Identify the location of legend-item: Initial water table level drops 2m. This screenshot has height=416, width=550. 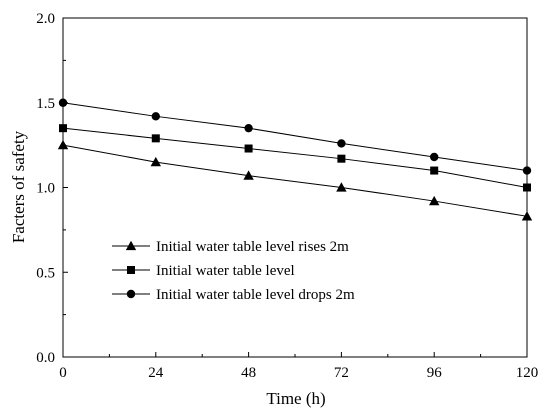
(233, 295).